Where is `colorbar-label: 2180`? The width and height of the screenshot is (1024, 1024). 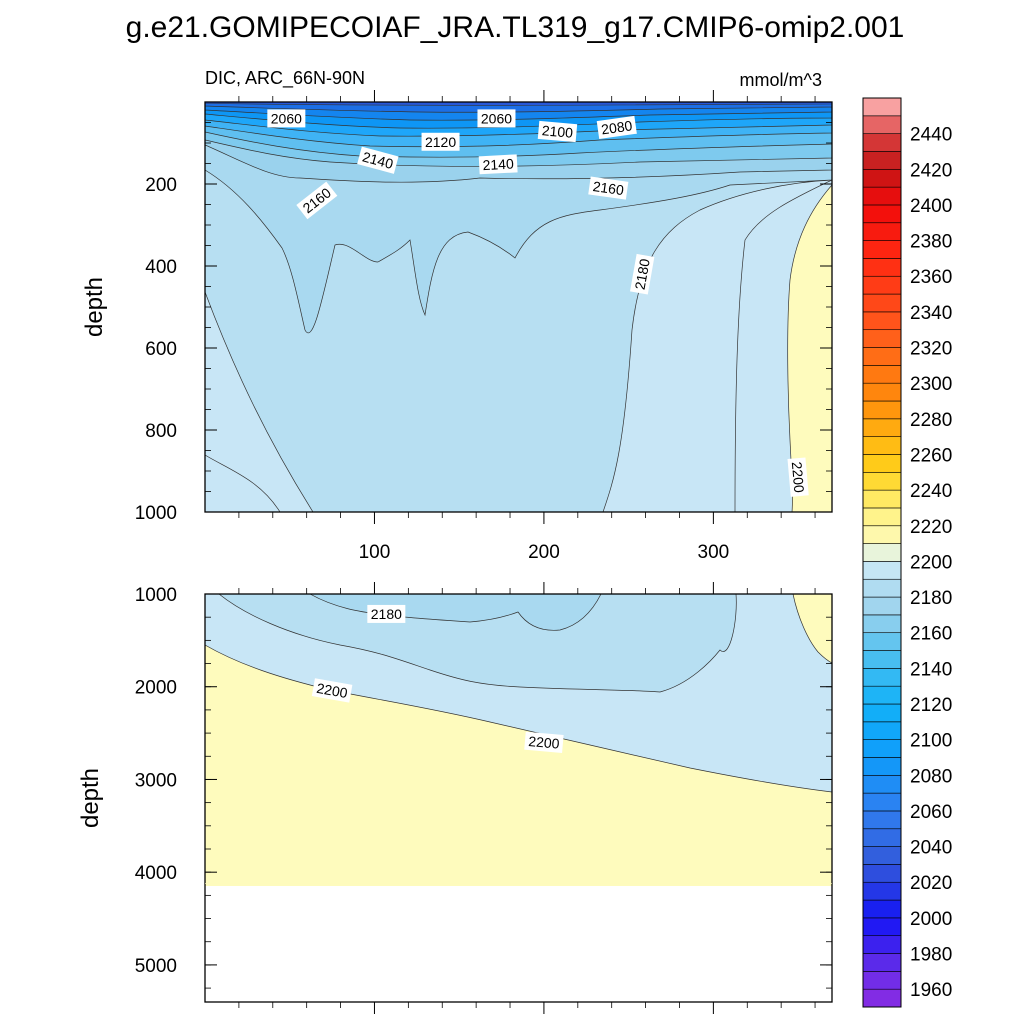 colorbar-label: 2180 is located at coordinates (931, 598).